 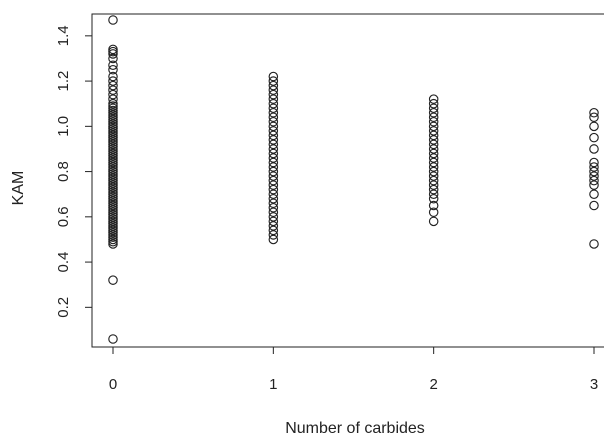 I want to click on y-tick-label: 0.2, so click(x=63, y=307).